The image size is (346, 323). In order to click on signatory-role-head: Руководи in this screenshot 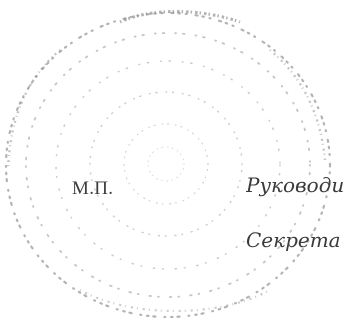, I will do `click(295, 185)`.